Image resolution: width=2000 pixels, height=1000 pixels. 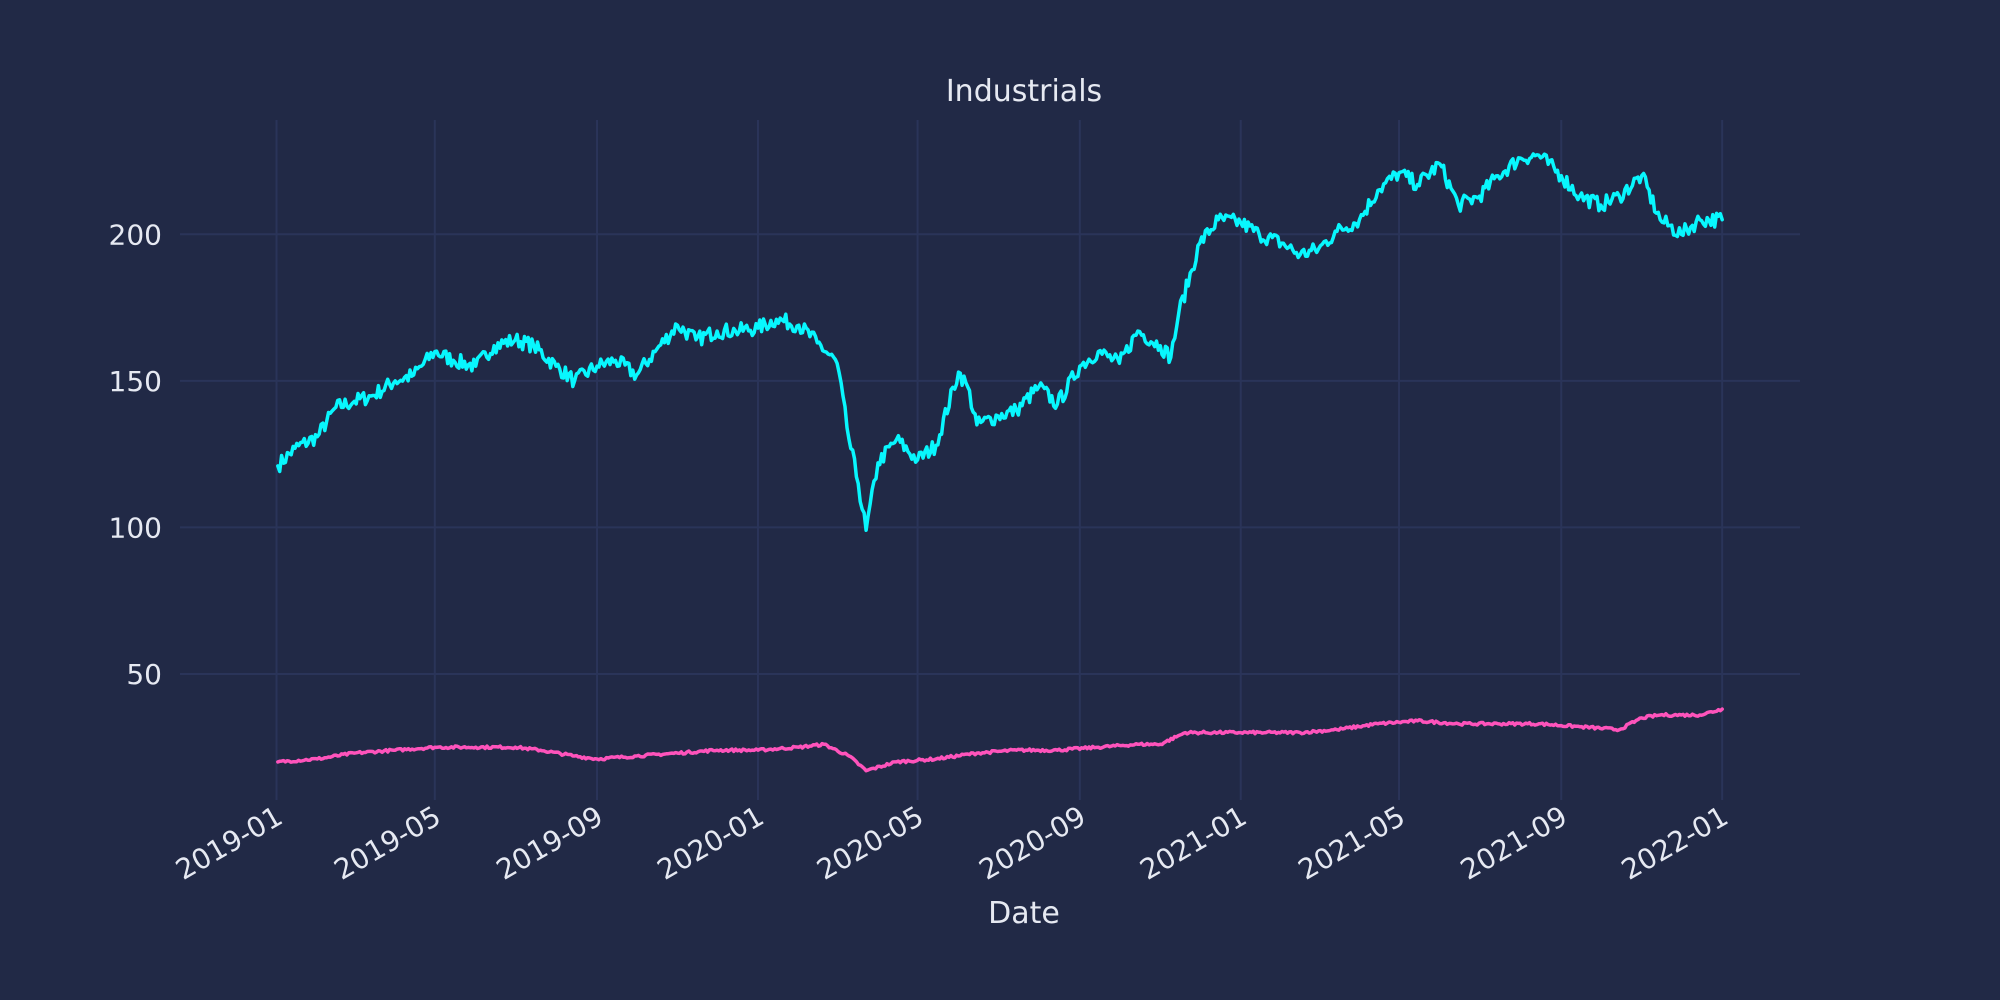 I want to click on chart-title: Industrials, so click(x=1024, y=91).